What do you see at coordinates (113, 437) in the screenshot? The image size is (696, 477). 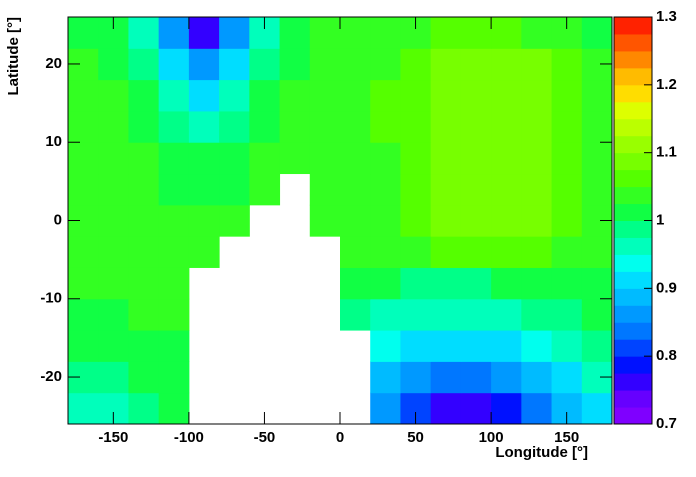 I see `x-tick-label: -150` at bounding box center [113, 437].